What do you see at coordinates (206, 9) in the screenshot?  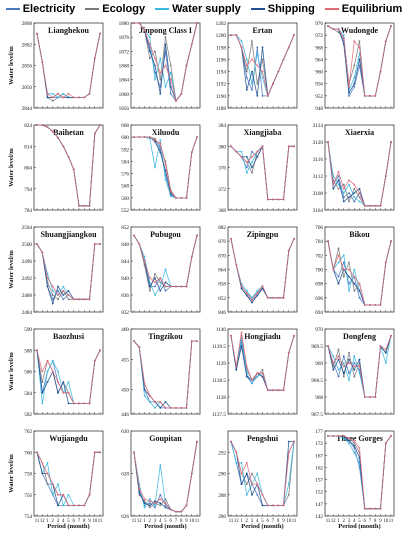 I see `legend-label: Water supply` at bounding box center [206, 9].